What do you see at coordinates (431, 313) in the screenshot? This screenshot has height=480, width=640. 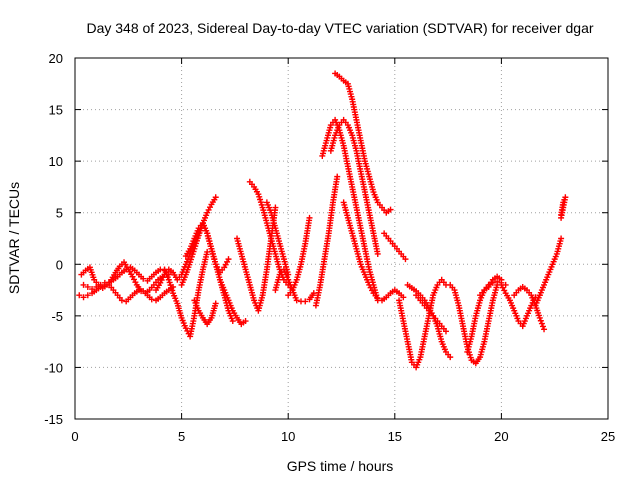 I see `series-s23` at bounding box center [431, 313].